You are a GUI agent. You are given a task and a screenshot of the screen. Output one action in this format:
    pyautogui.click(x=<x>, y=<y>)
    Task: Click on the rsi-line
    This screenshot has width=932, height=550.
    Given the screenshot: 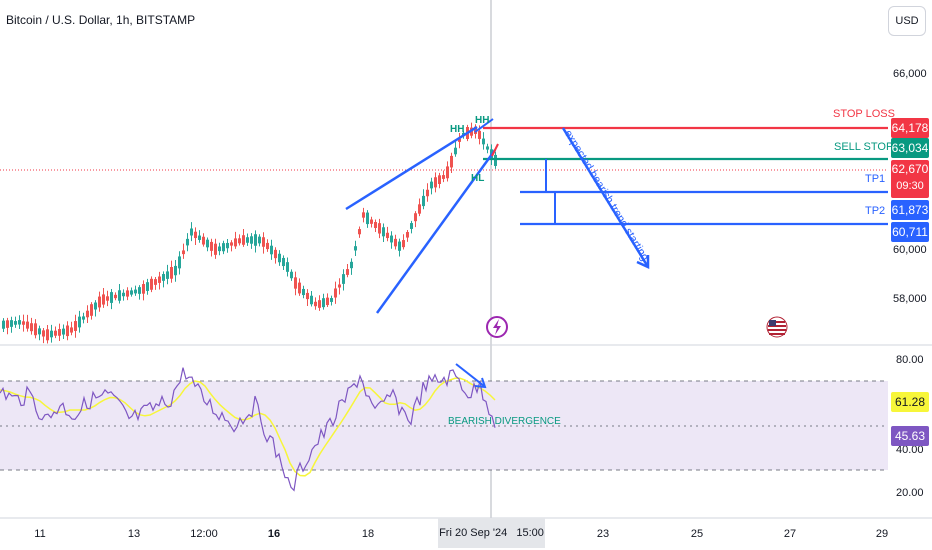 What is the action you would take?
    pyautogui.click(x=248, y=429)
    